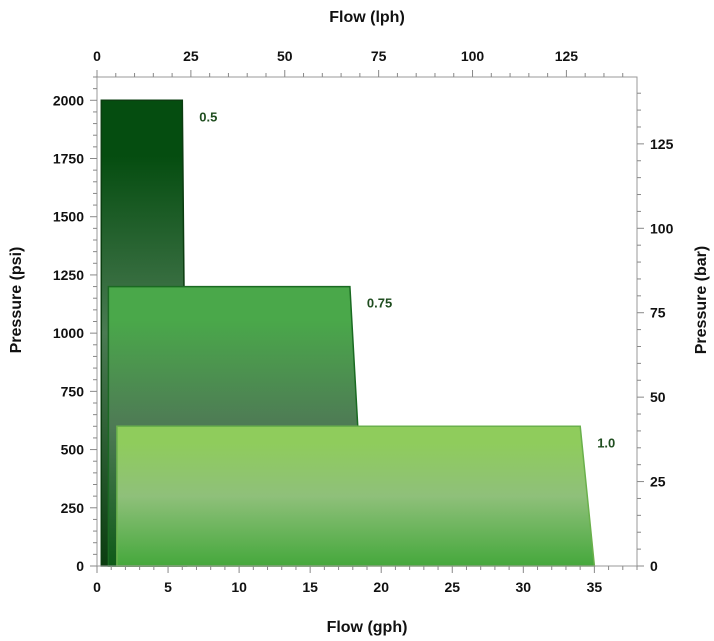  Describe the element at coordinates (381, 587) in the screenshot. I see `x-bottom-tick-label: 20` at that location.